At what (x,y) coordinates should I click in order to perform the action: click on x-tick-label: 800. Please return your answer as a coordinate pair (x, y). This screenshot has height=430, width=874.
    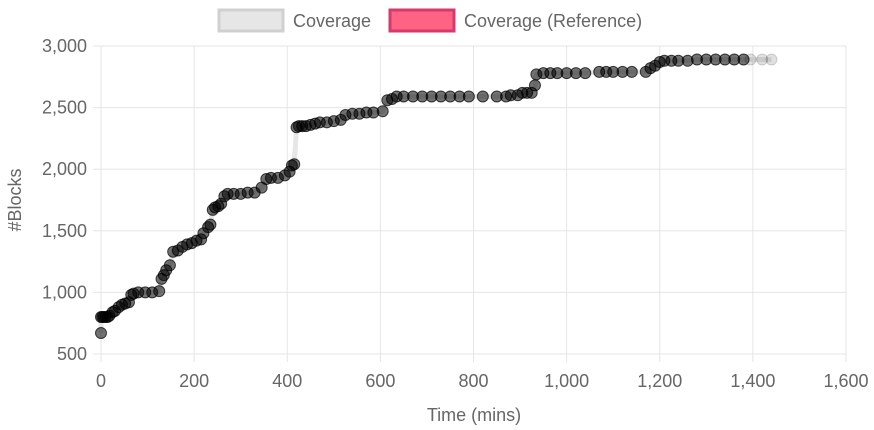
    Looking at the image, I should click on (473, 381).